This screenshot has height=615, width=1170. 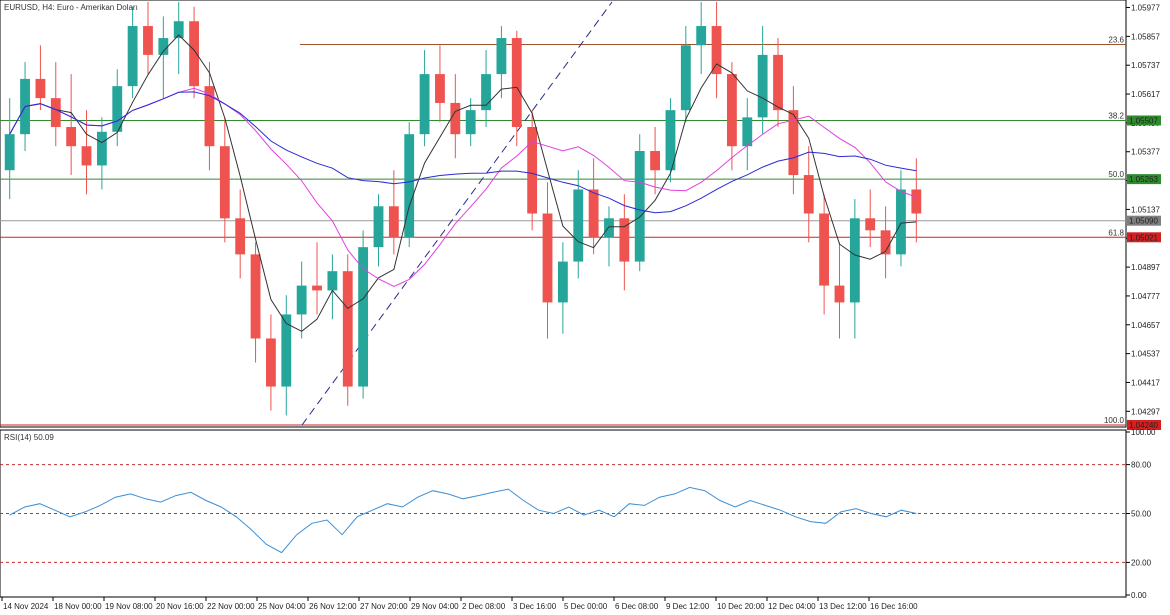 What do you see at coordinates (1116, 174) in the screenshot?
I see `fib-level-label: 50.0` at bounding box center [1116, 174].